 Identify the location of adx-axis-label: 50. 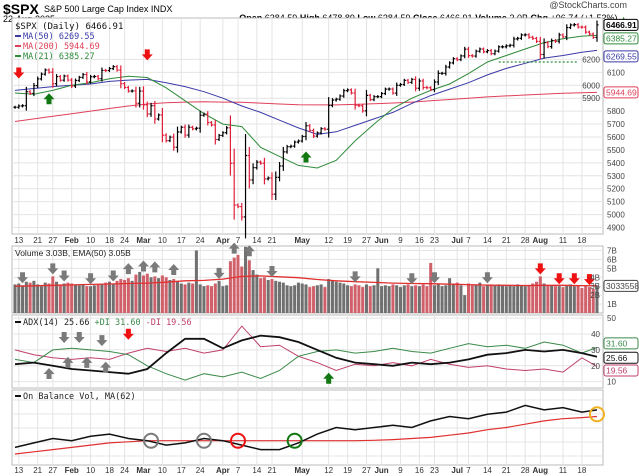
(611, 318).